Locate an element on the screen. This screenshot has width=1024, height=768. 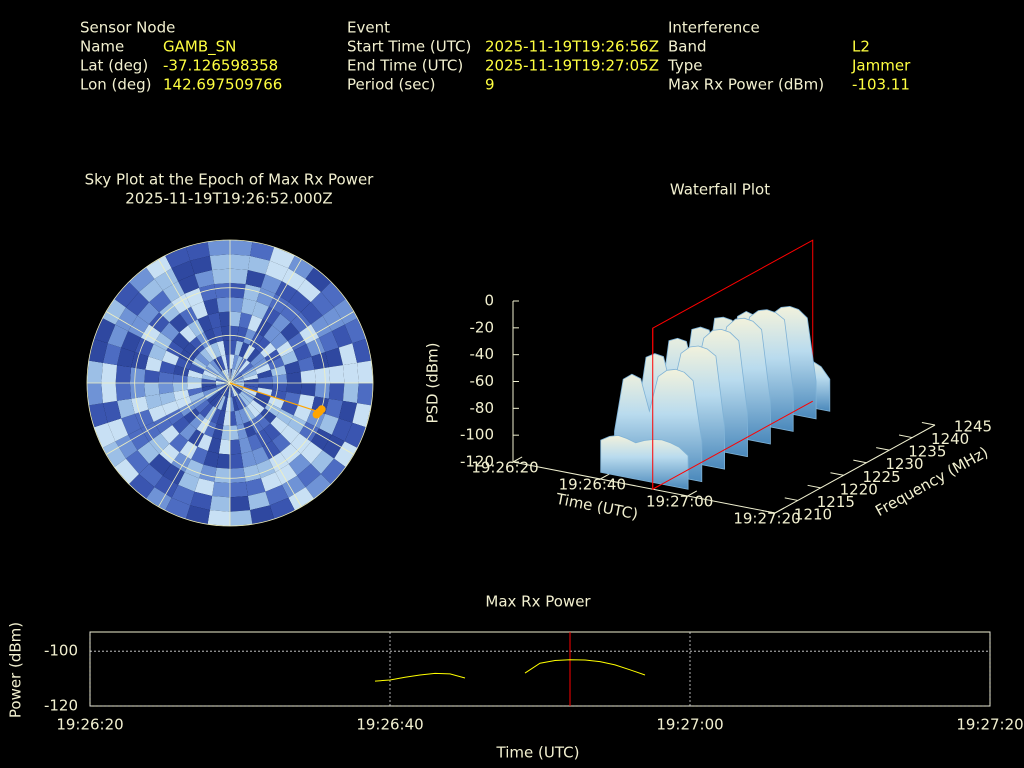
x-tick-label: 19:26:40 is located at coordinates (389, 725).